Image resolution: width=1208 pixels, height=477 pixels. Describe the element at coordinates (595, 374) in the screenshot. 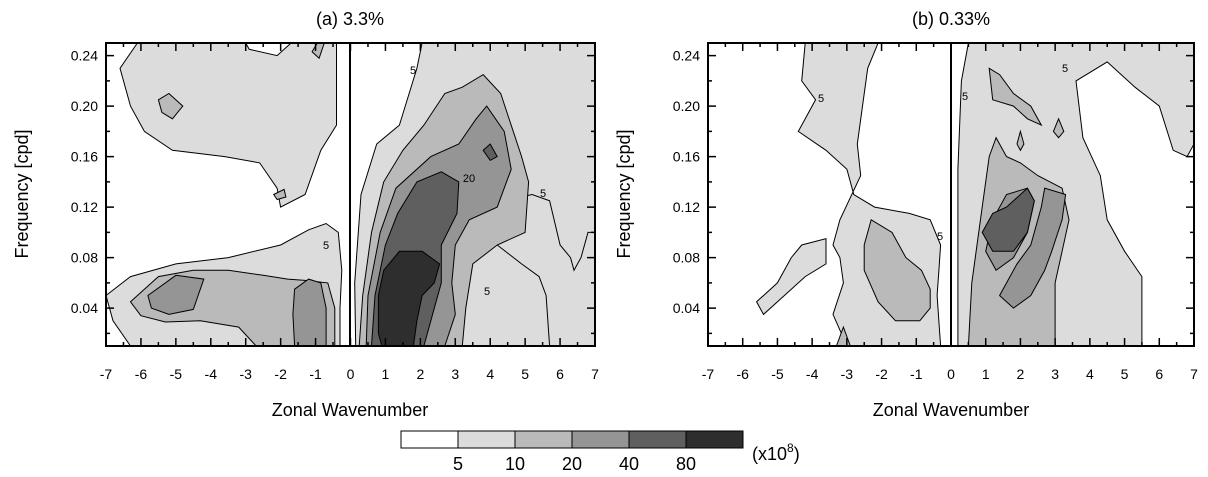

I see `panel-a-x-tick-label: 7` at that location.